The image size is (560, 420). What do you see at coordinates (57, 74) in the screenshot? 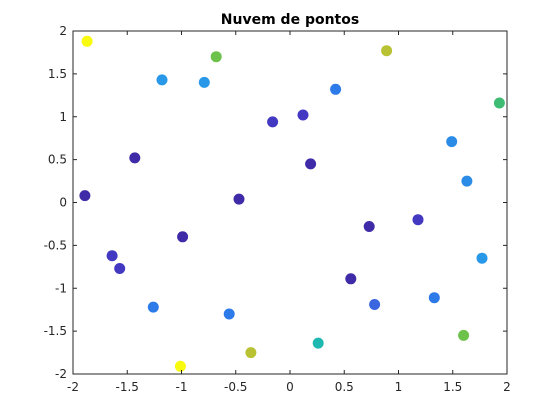
I see `y-tick-label-8: 1.5` at bounding box center [57, 74].